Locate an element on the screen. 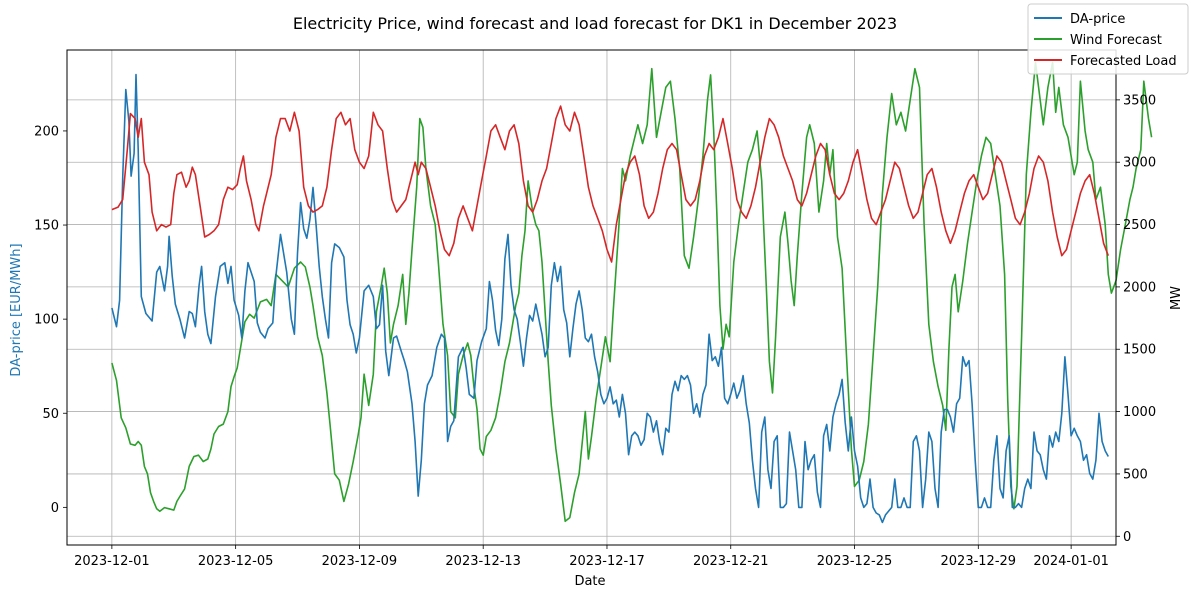 This screenshot has width=1198, height=598. y-right-tick-label: 3500 is located at coordinates (1139, 100).